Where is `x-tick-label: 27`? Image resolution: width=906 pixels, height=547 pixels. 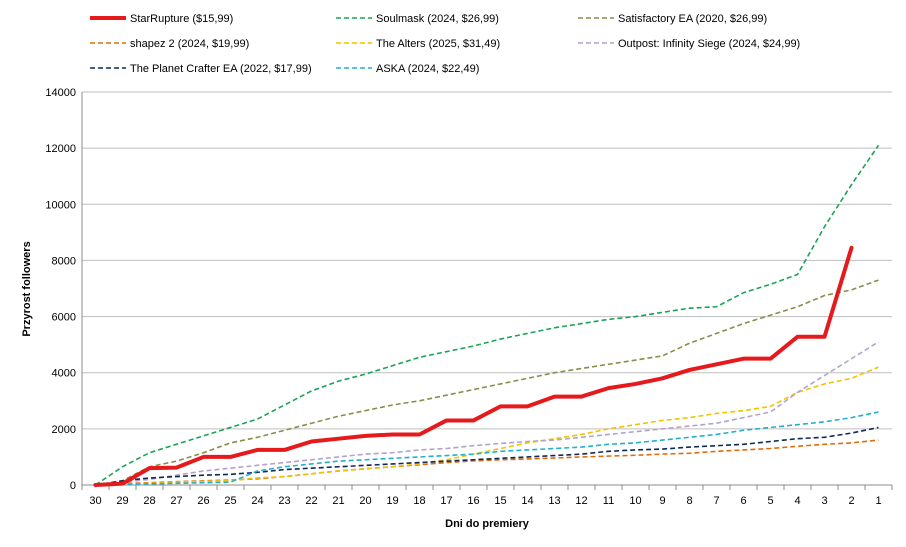 x-tick-label: 27 is located at coordinates (176, 501).